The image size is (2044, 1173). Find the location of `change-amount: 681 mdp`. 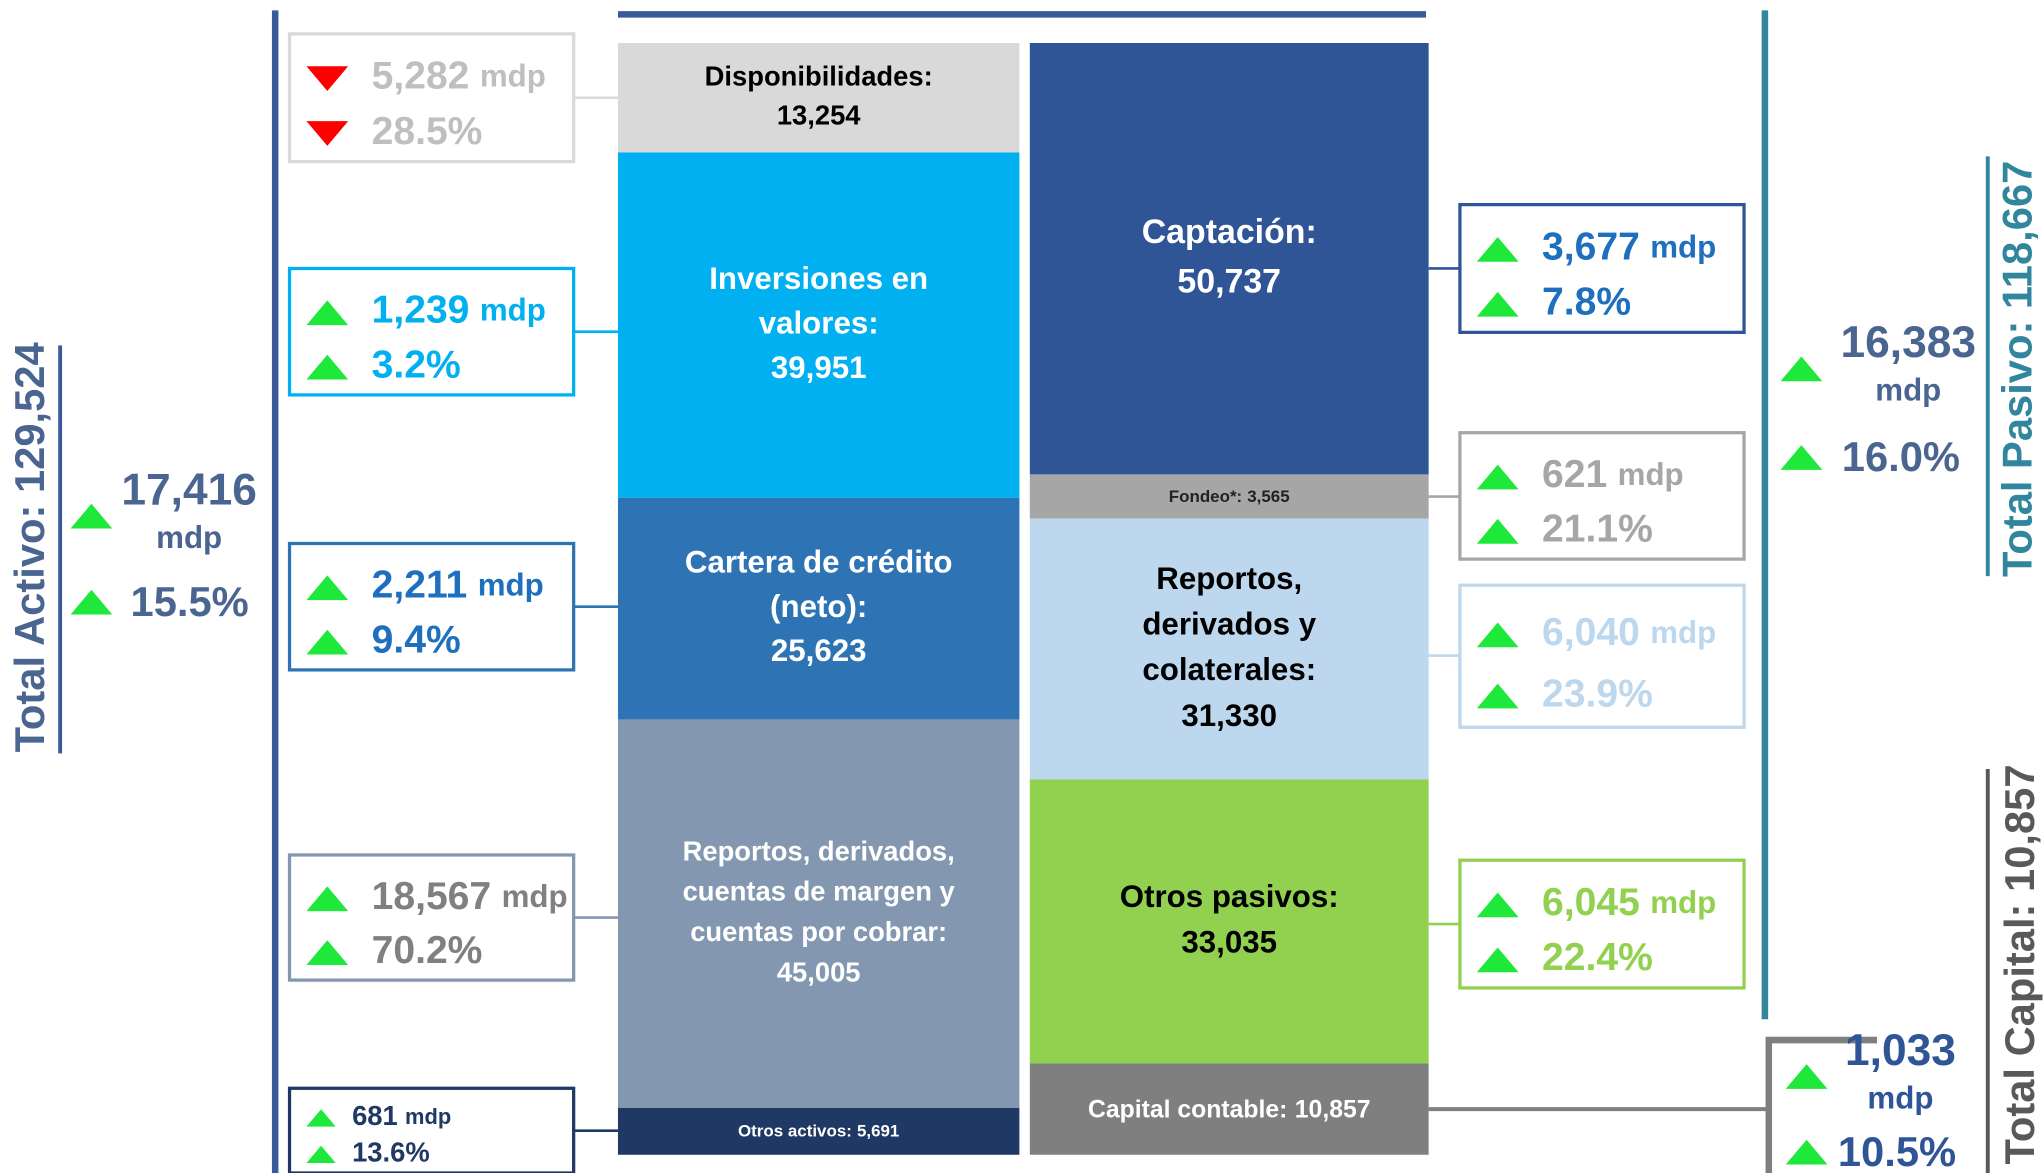

change-amount: 681 mdp is located at coordinates (401, 1115).